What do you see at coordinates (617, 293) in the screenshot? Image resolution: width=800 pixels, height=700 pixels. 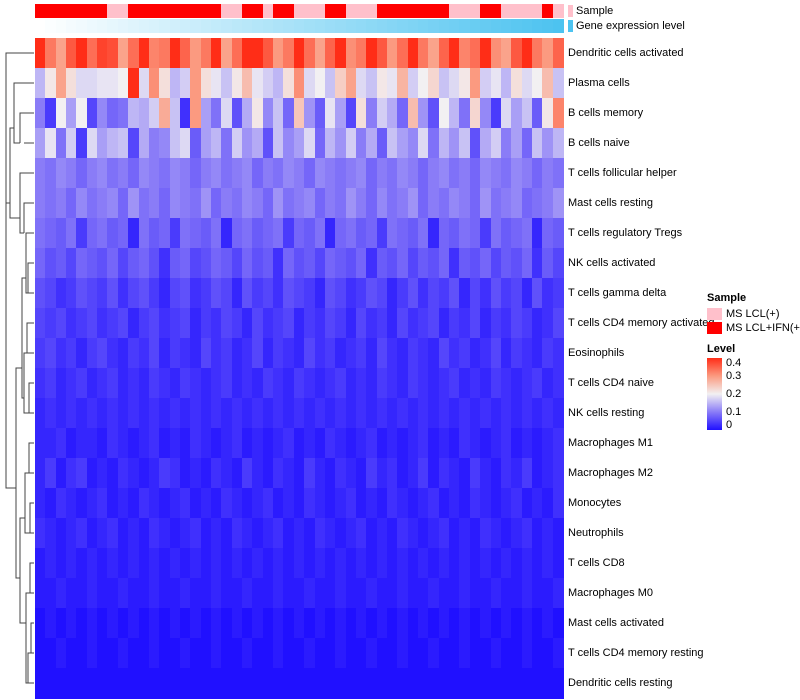 I see `row-label: T cells gamma delta` at bounding box center [617, 293].